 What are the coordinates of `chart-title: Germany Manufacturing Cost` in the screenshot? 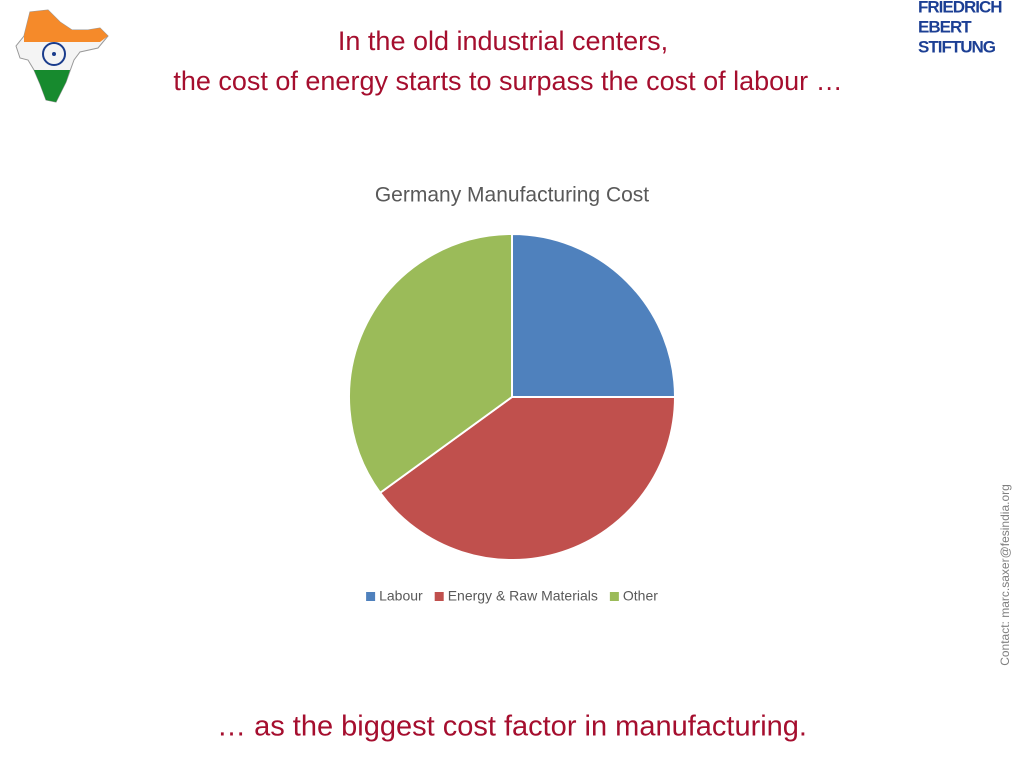 It's located at (512, 195).